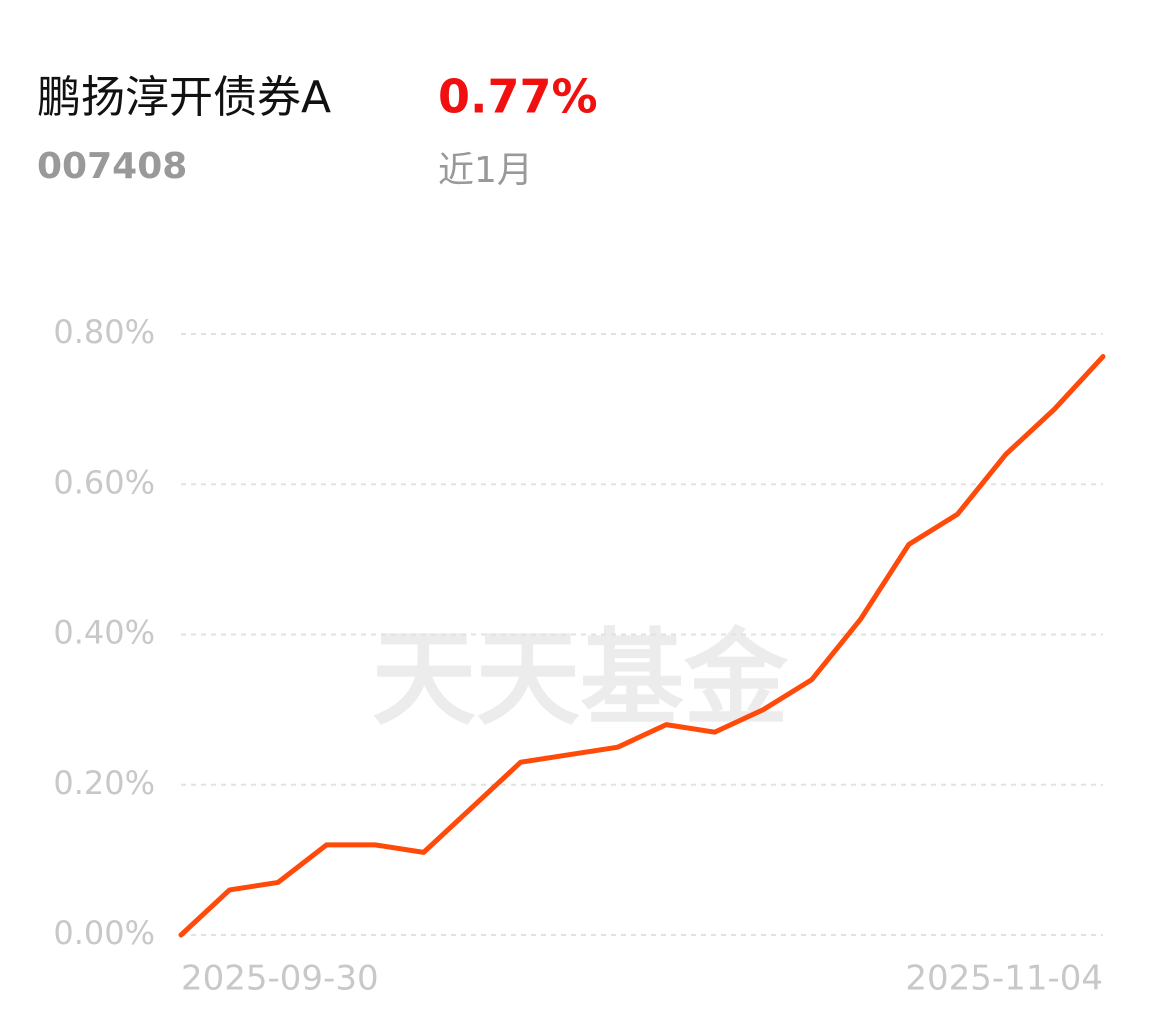 The height and width of the screenshot is (1022, 1159). I want to click on fund-code: 007408, so click(112, 166).